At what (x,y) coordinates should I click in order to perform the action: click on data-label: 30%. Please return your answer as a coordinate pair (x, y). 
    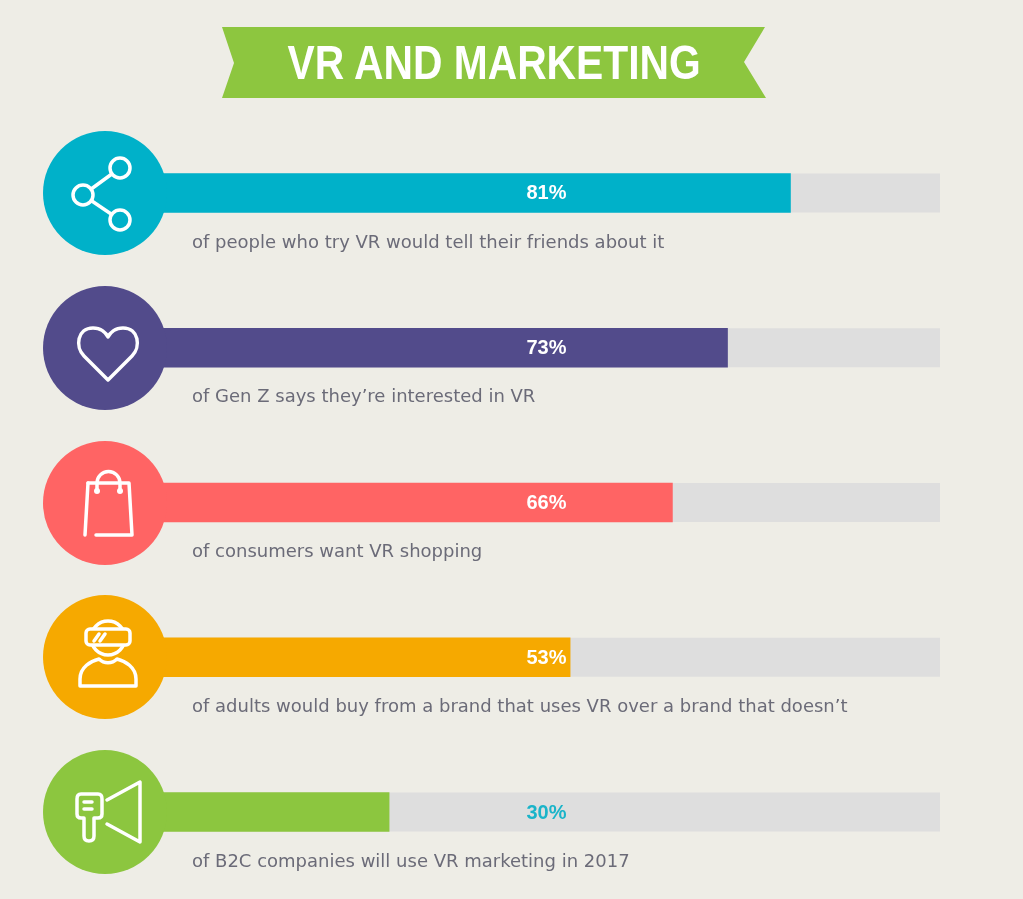
    Looking at the image, I should click on (546, 811).